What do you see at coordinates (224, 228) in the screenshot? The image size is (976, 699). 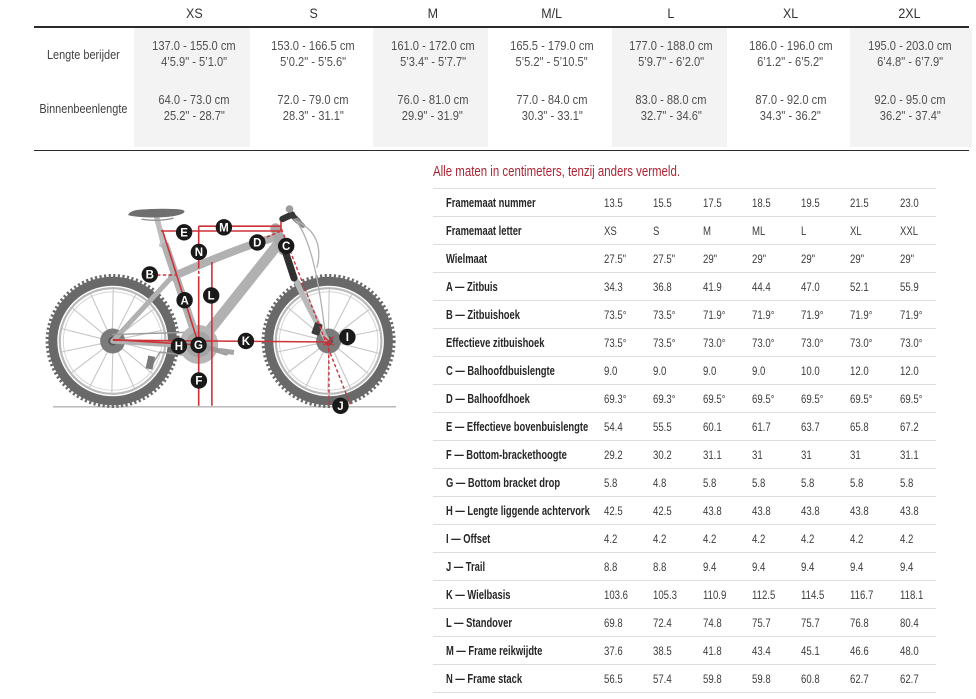 I see `svg-text: M` at bounding box center [224, 228].